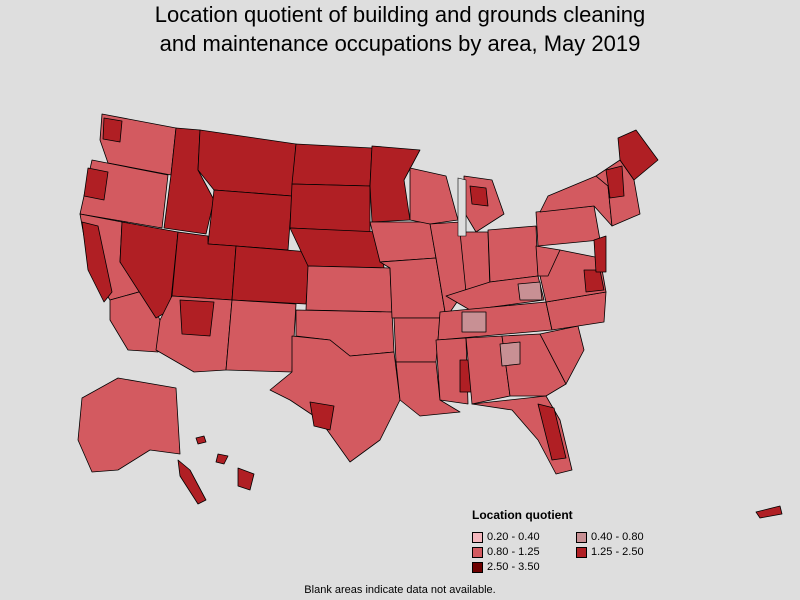 The width and height of the screenshot is (800, 600). I want to click on legend-label-3: 0.80 - 1.25, so click(513, 552).